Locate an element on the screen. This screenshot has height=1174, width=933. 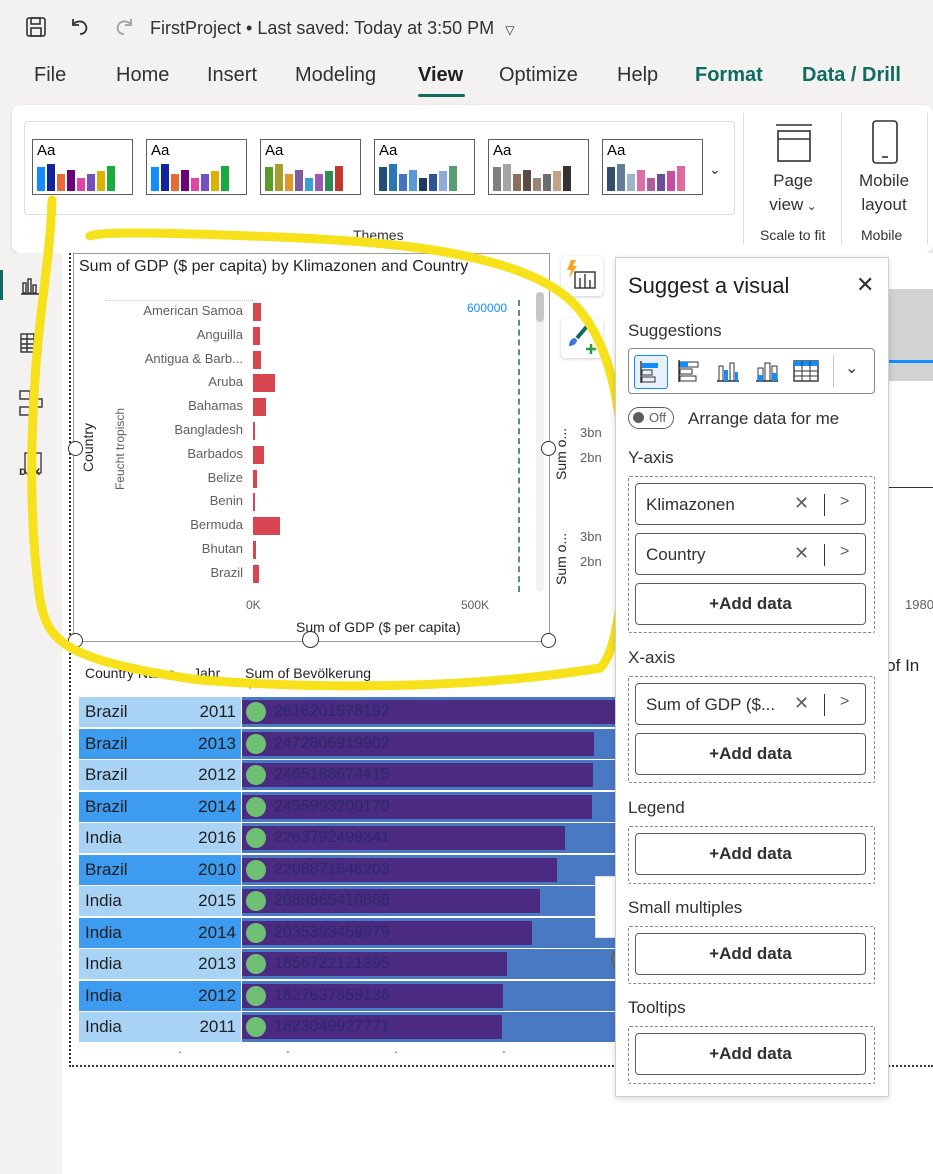
table-row: India 2013 1856722121395 is located at coordinates (347, 964).